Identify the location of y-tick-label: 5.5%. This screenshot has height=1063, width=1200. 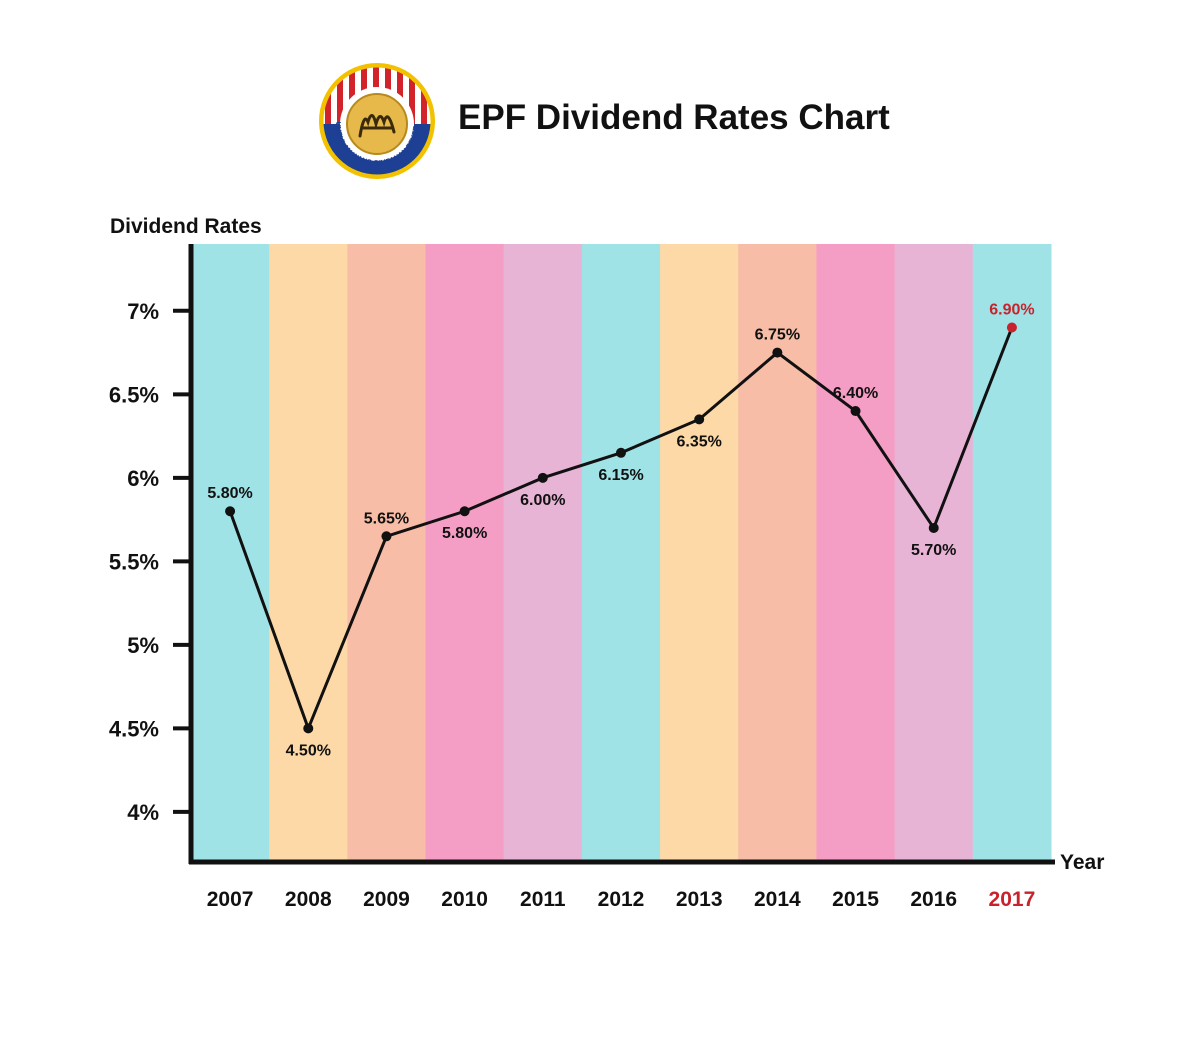
(134, 561).